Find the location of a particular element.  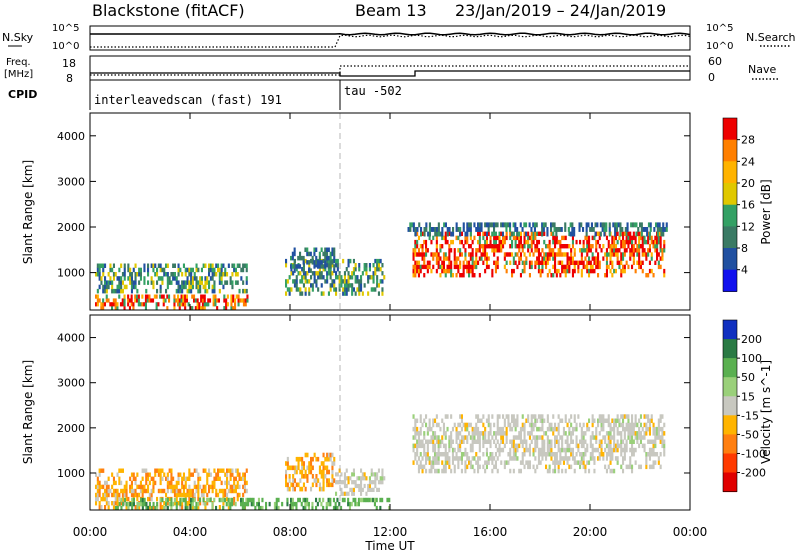

y-tick-label: 2000 is located at coordinates (71, 227).